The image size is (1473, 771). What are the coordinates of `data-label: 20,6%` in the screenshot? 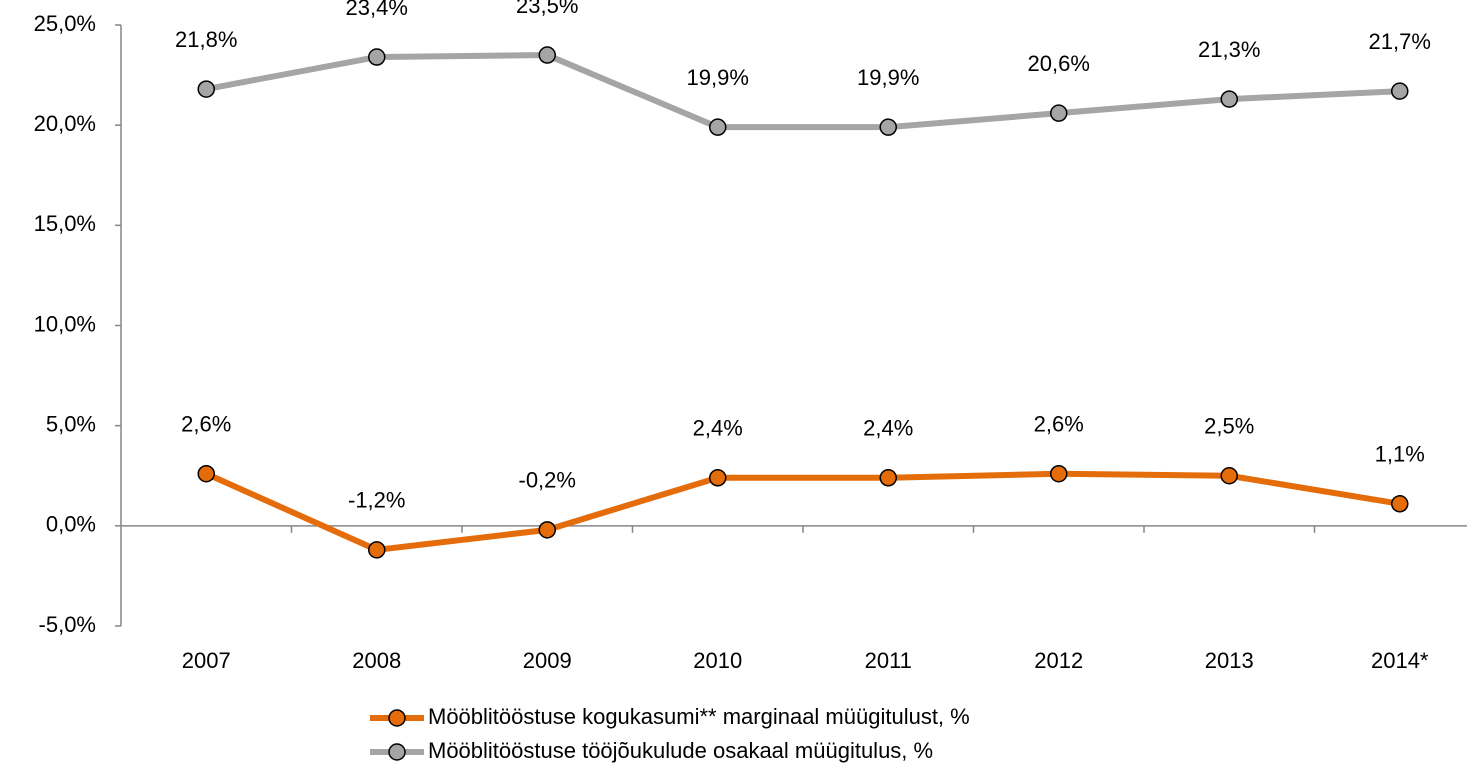 It's located at (1059, 63).